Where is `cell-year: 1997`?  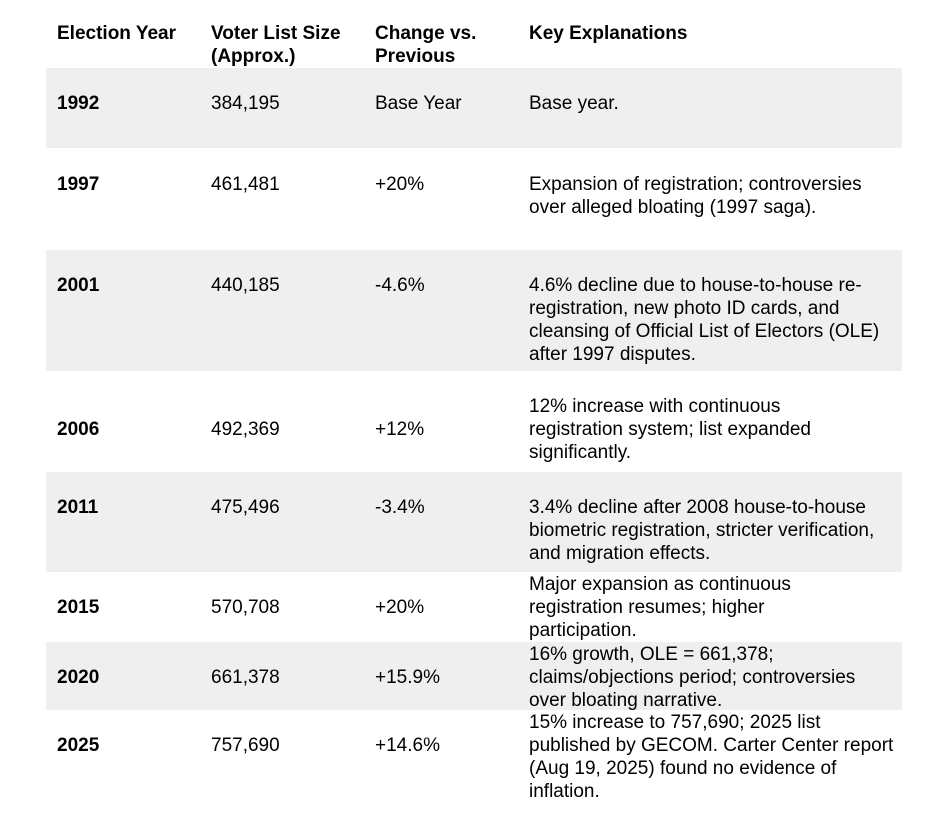 cell-year: 1997 is located at coordinates (78, 184).